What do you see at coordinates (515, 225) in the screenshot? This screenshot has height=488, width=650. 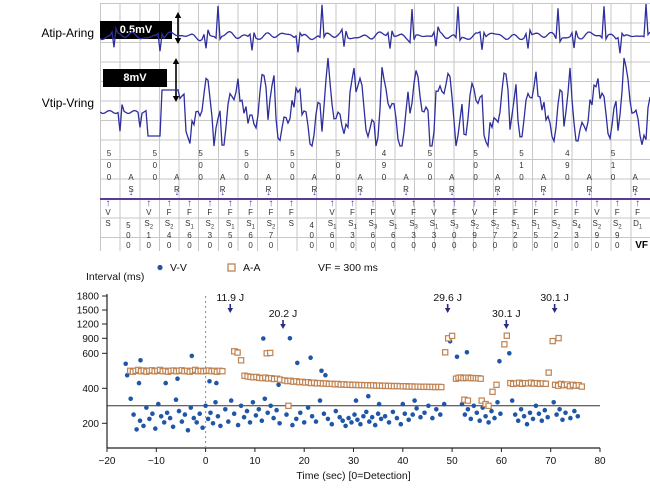 I see `marker-annotation: S1` at bounding box center [515, 225].